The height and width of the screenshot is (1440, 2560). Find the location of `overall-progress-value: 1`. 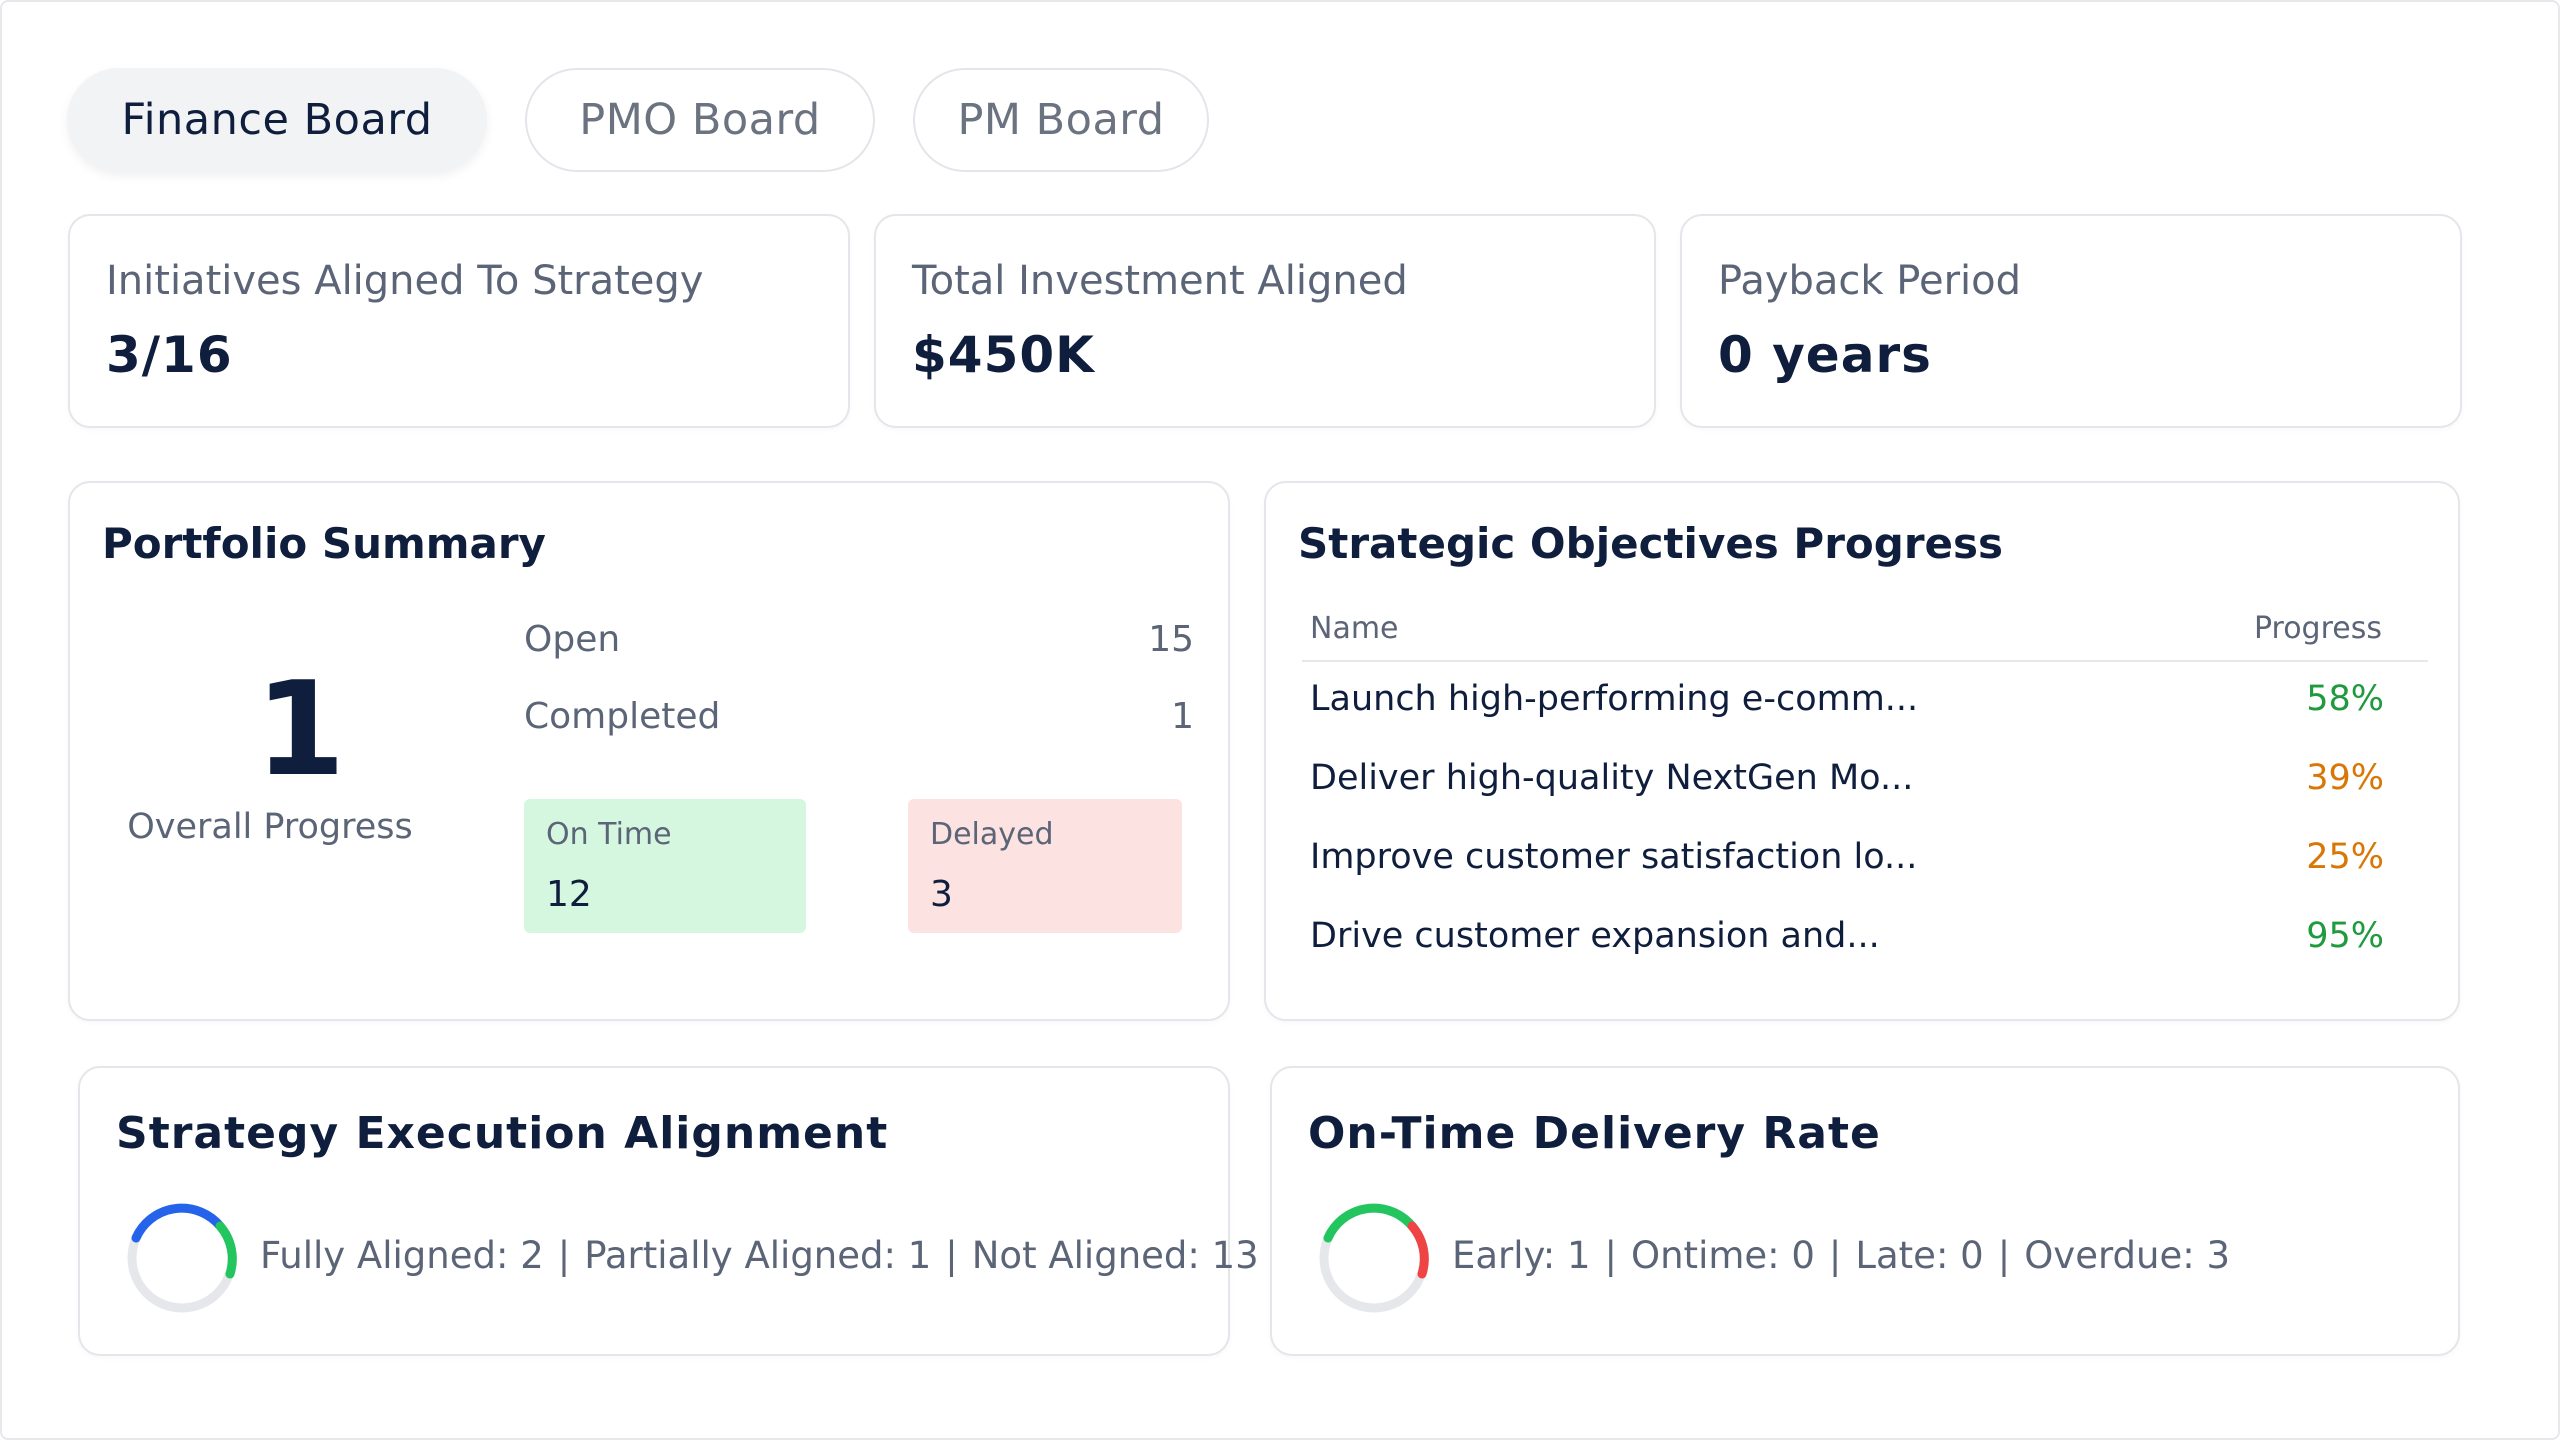

overall-progress-value: 1 is located at coordinates (300, 729).